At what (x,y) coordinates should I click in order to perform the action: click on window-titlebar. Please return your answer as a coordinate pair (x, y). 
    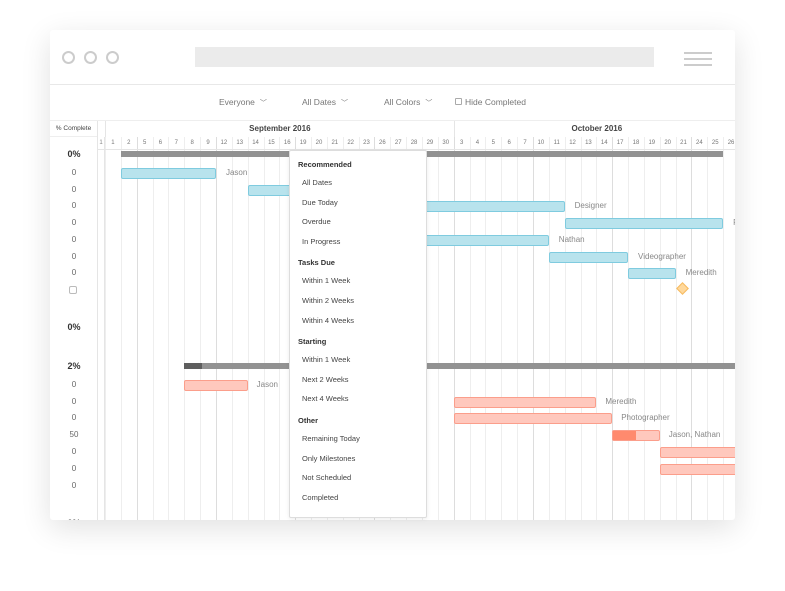
    Looking at the image, I should click on (392, 57).